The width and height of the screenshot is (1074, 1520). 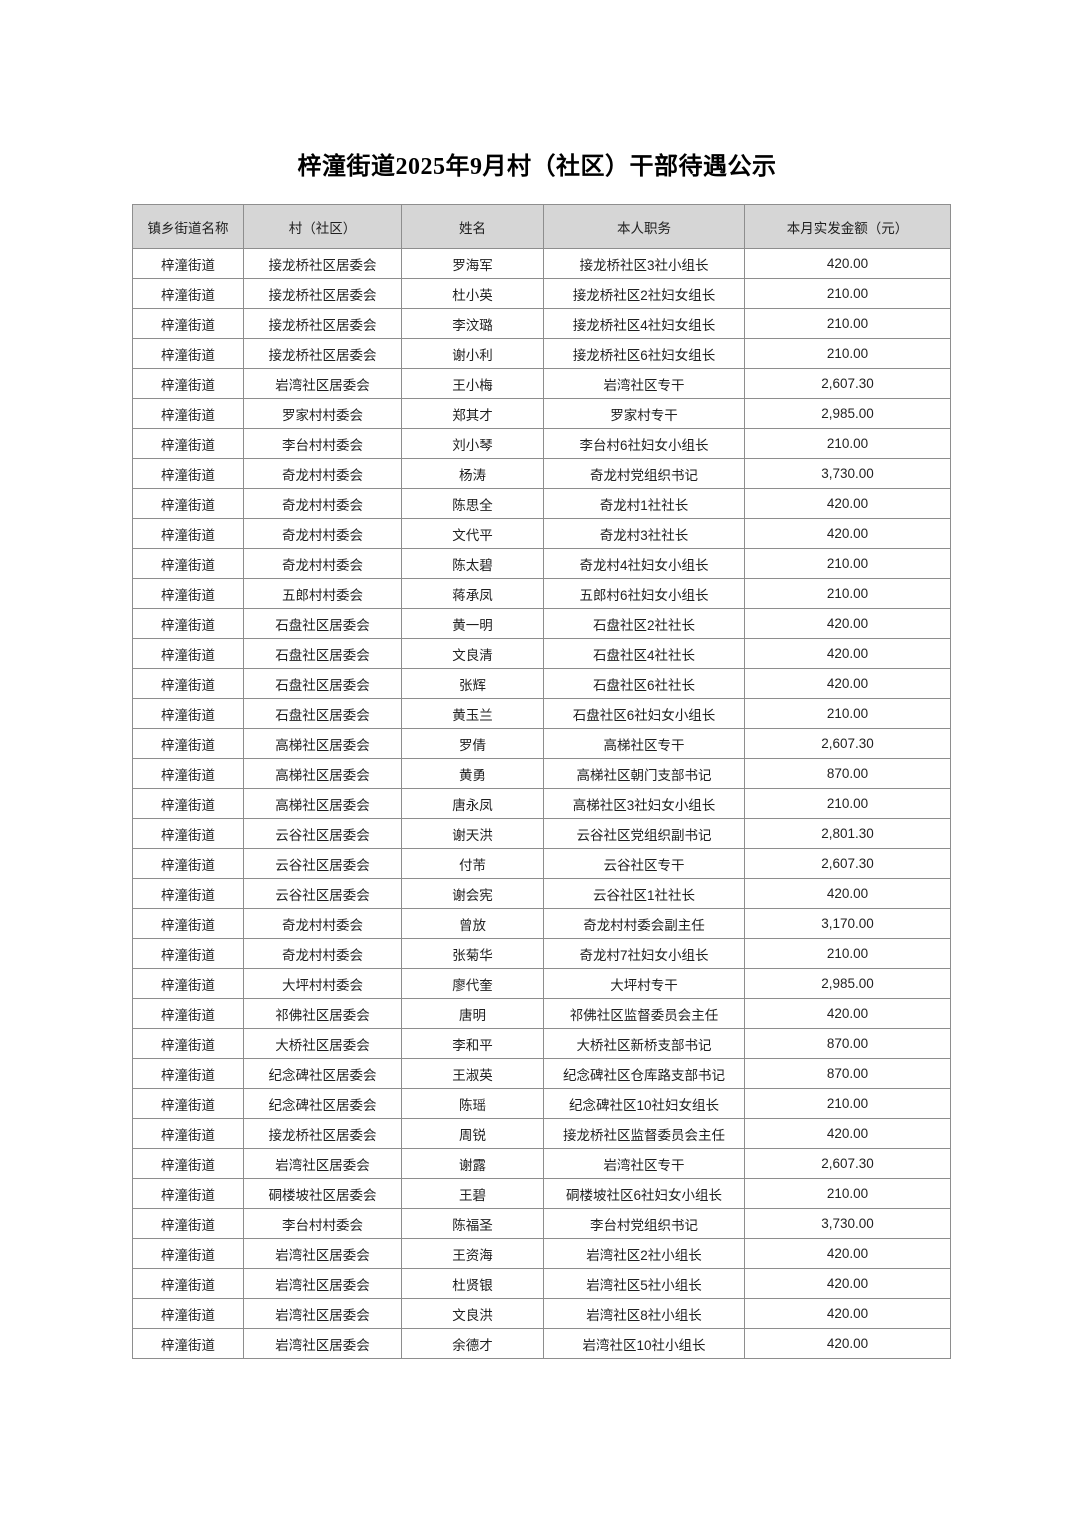 I want to click on cell-person-name: 曾放, so click(x=472, y=923).